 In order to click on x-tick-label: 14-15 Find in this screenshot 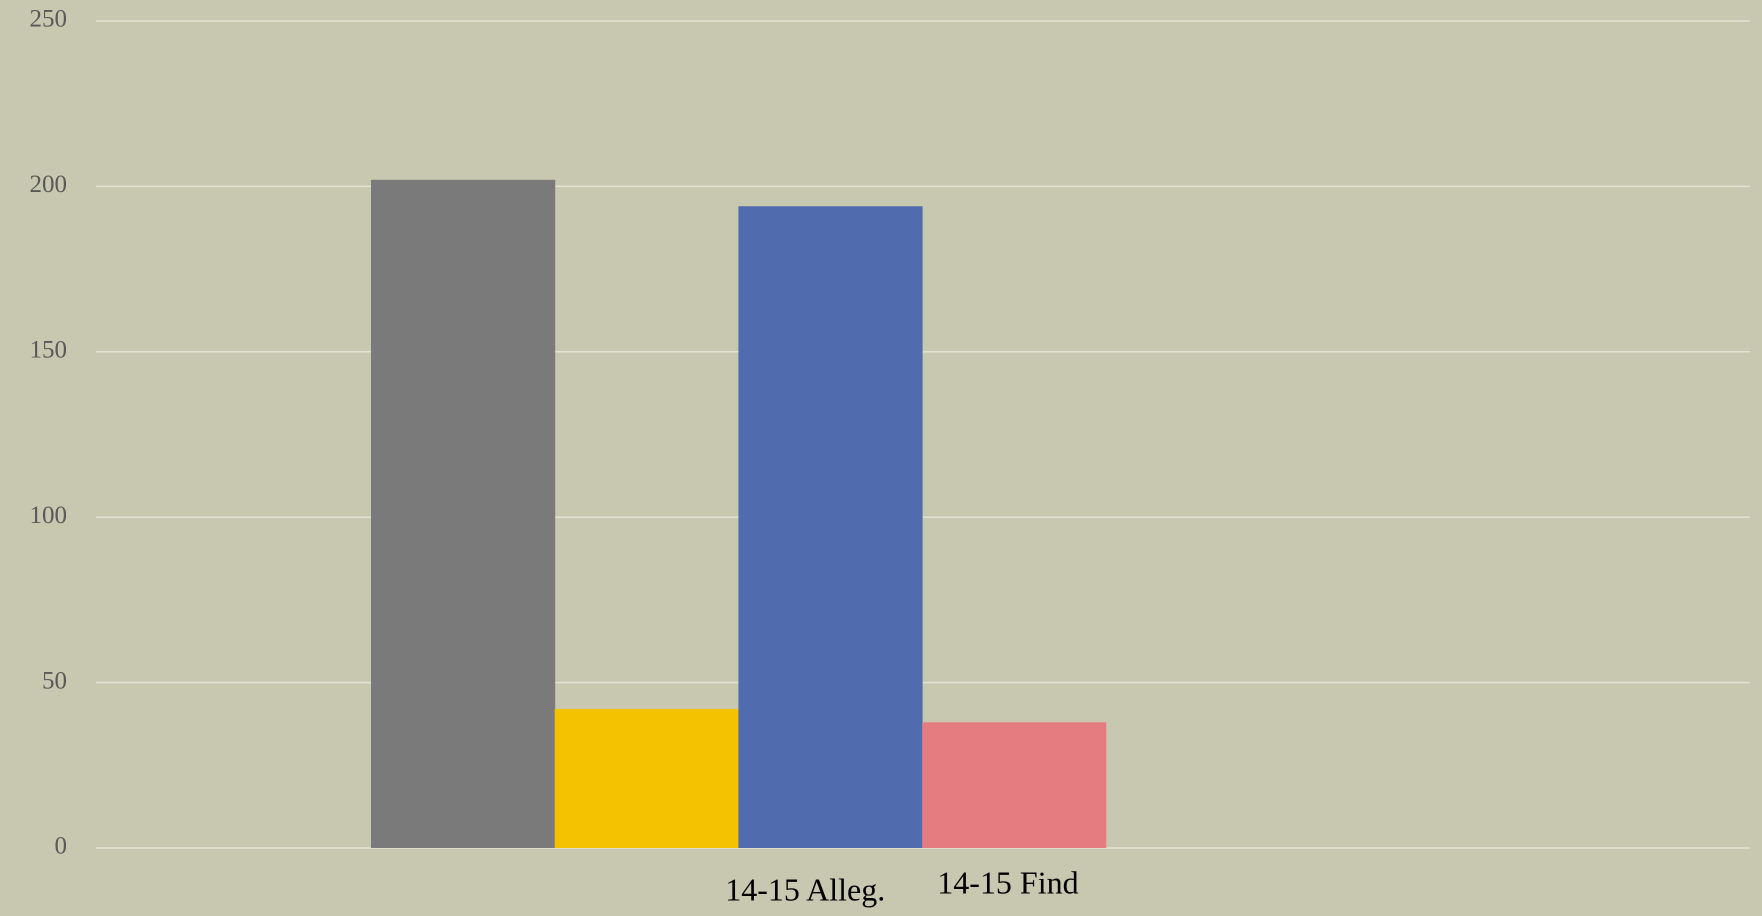, I will do `click(1007, 882)`.